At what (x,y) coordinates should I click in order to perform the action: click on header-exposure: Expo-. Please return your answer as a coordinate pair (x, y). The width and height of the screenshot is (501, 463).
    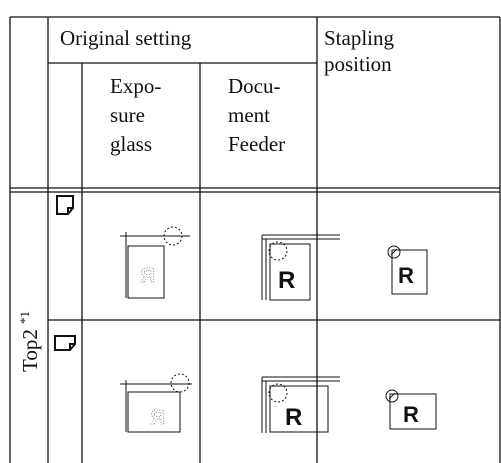
    Looking at the image, I should click on (135, 86).